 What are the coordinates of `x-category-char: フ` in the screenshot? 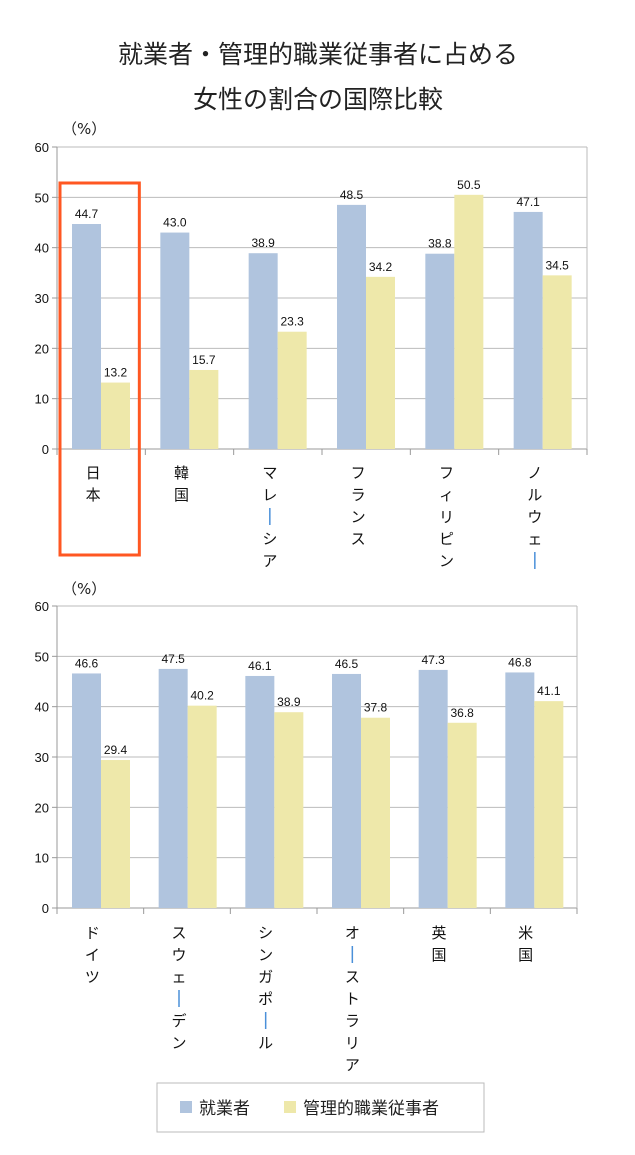 It's located at (446, 473).